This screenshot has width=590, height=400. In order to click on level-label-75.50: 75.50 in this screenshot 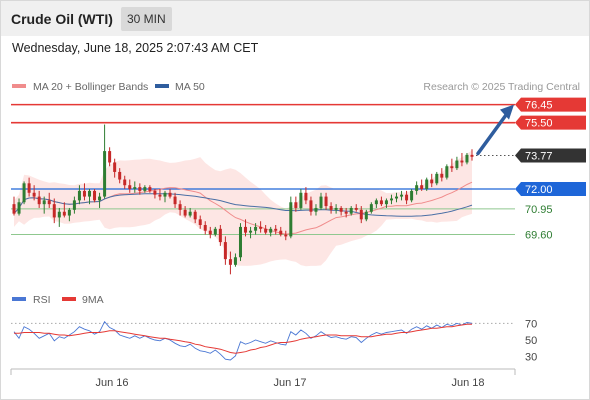, I will do `click(539, 124)`.